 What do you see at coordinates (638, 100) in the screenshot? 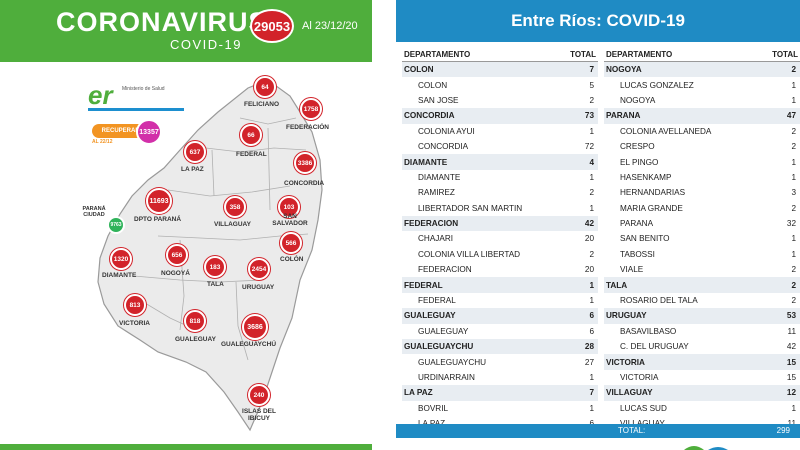
I see `locality-name: NOGOYA` at bounding box center [638, 100].